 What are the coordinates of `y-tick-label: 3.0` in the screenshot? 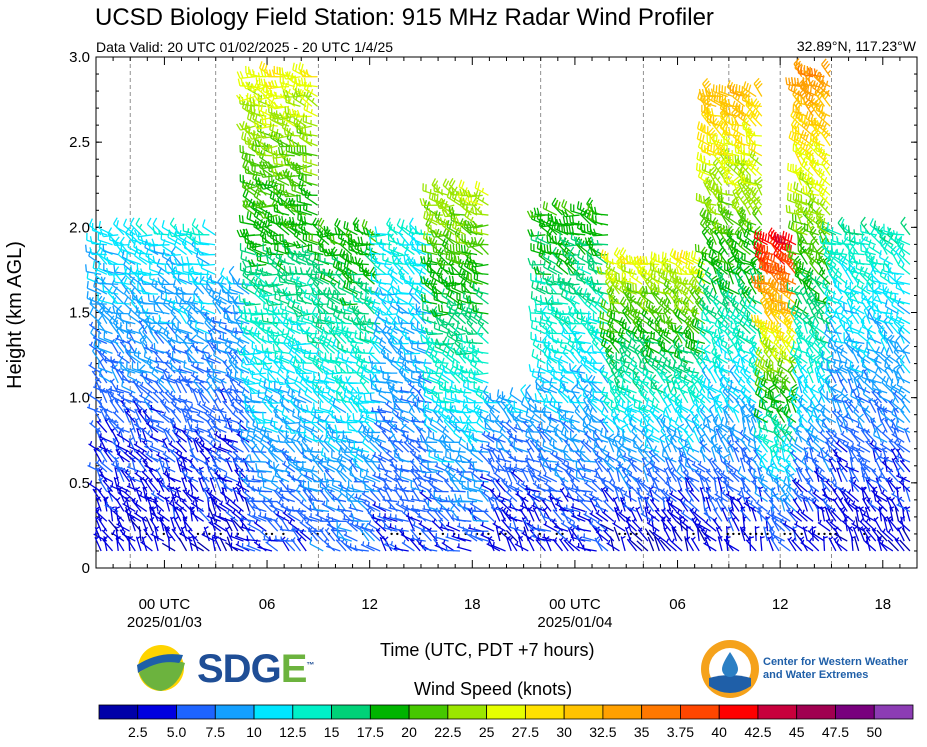 It's located at (79, 57).